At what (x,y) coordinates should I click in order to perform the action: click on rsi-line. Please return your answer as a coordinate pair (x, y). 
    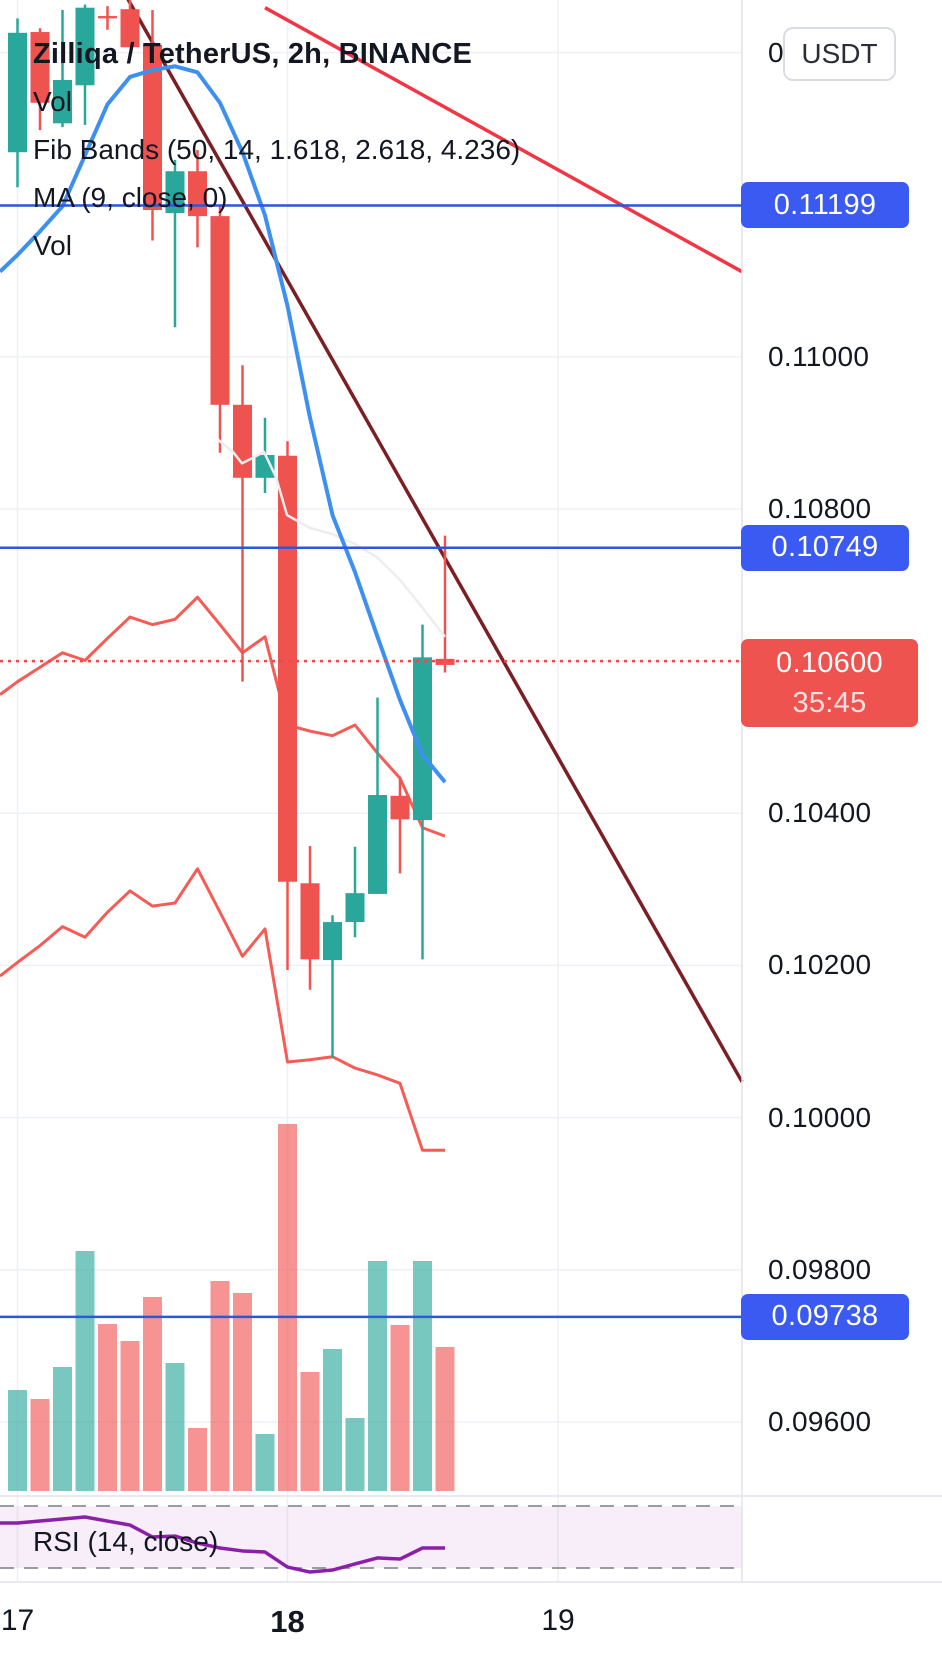
    Looking at the image, I should click on (222, 1544).